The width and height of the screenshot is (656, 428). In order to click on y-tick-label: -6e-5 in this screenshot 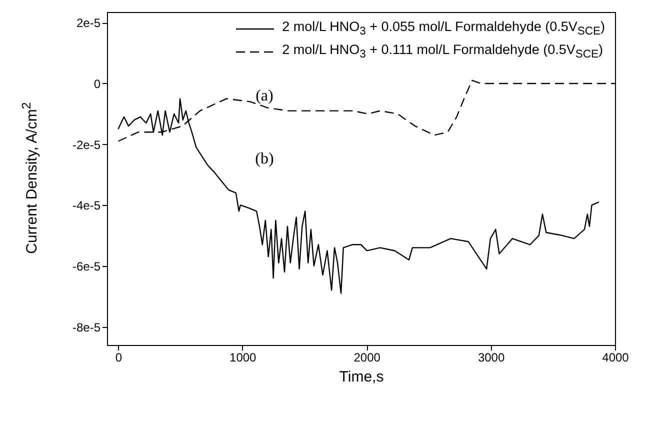, I will do `click(86, 266)`.